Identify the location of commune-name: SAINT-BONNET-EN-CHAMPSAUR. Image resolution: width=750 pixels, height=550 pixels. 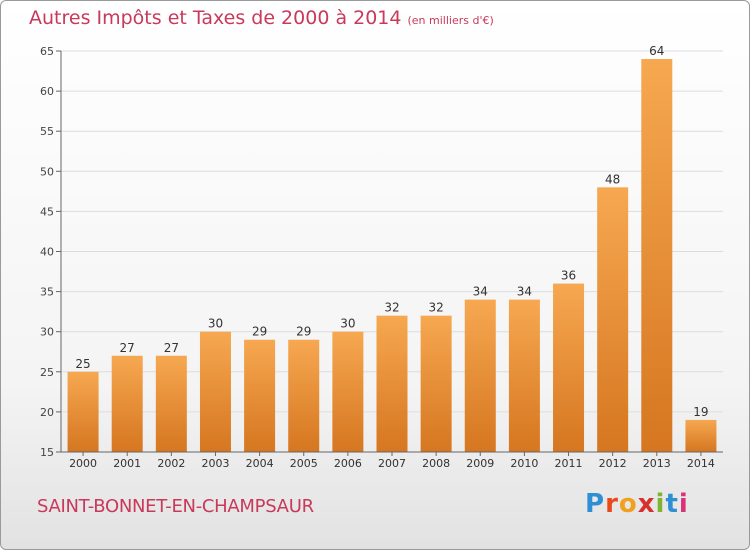
(175, 506).